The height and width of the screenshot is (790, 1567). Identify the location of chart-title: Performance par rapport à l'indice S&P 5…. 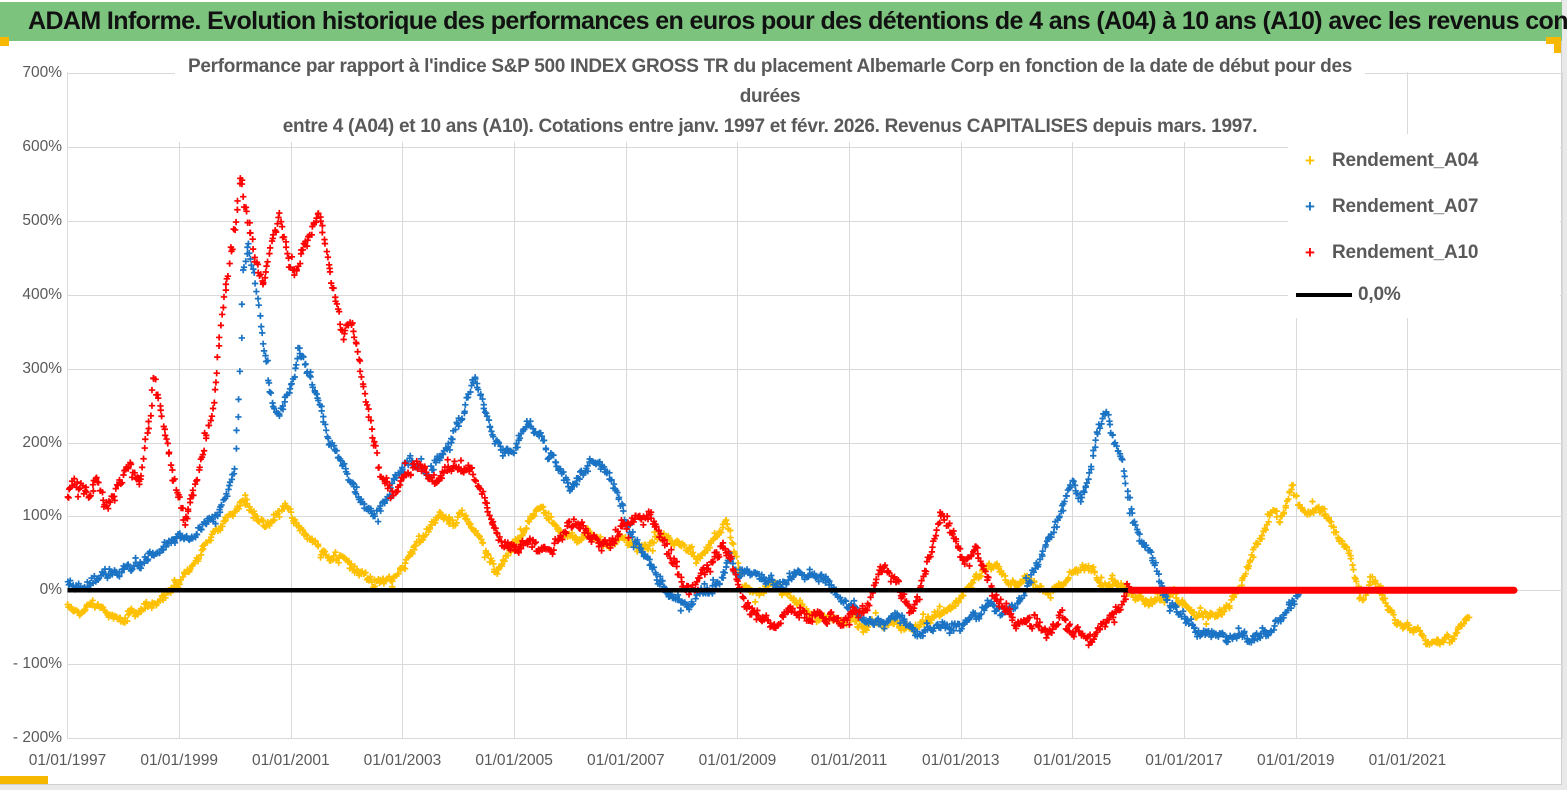
(770, 97).